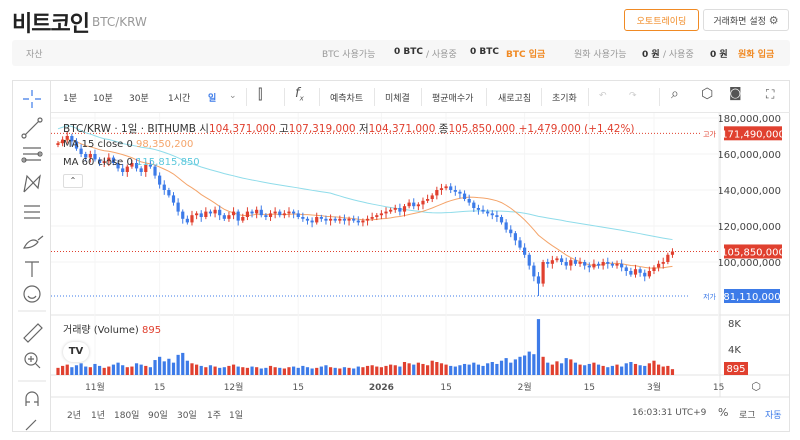  I want to click on brush-icon, so click(33, 242).